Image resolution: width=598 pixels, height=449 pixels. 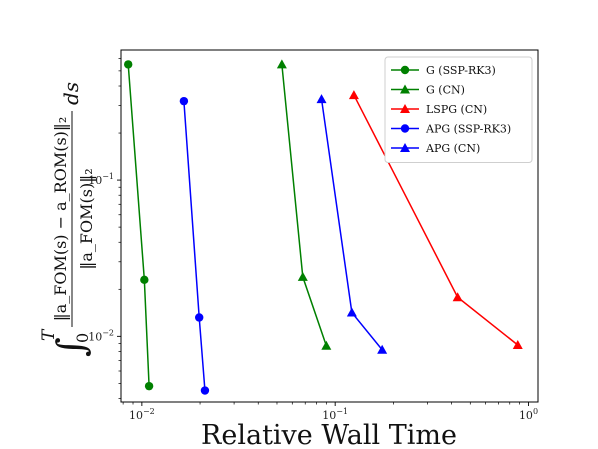 I want to click on legend-label: APG (SSP-RK3), so click(x=468, y=129).